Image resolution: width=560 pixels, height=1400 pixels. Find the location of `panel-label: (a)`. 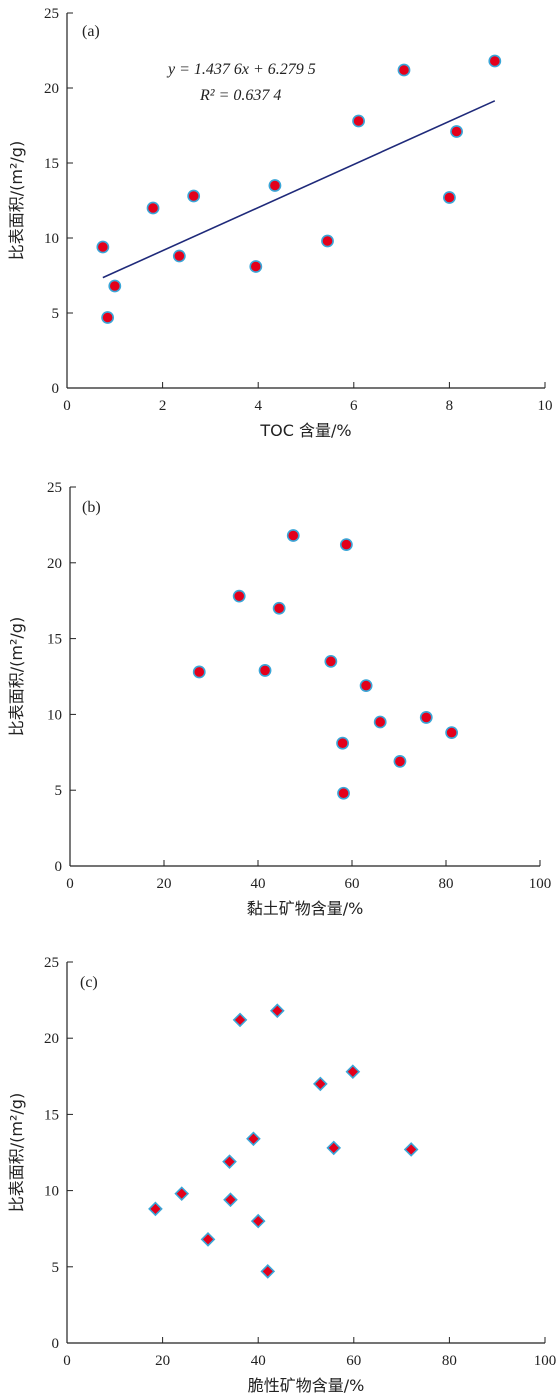

panel-label: (a) is located at coordinates (91, 31).